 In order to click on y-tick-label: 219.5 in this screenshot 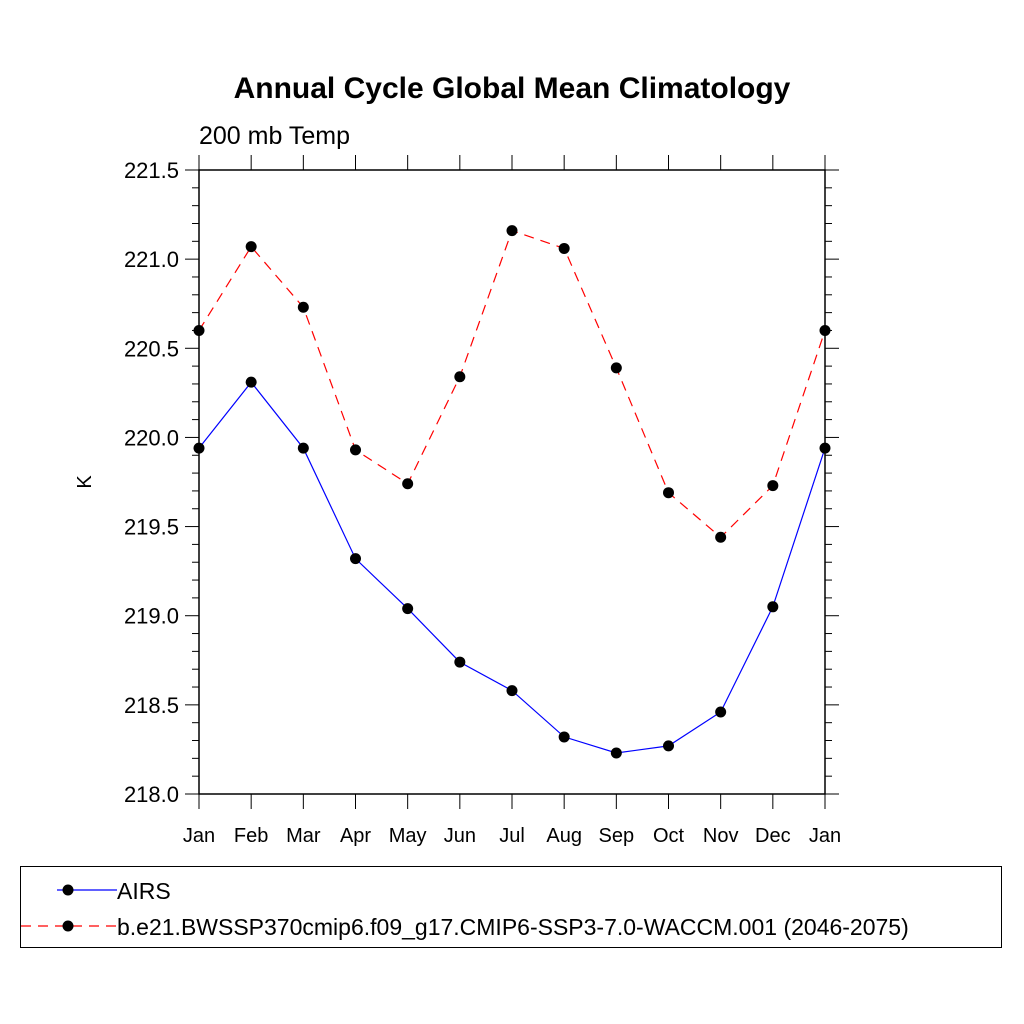, I will do `click(151, 527)`.